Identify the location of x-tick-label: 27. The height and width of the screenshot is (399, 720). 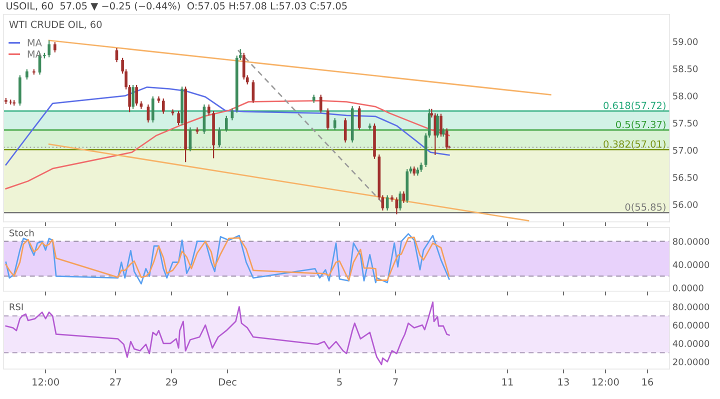
(115, 382).